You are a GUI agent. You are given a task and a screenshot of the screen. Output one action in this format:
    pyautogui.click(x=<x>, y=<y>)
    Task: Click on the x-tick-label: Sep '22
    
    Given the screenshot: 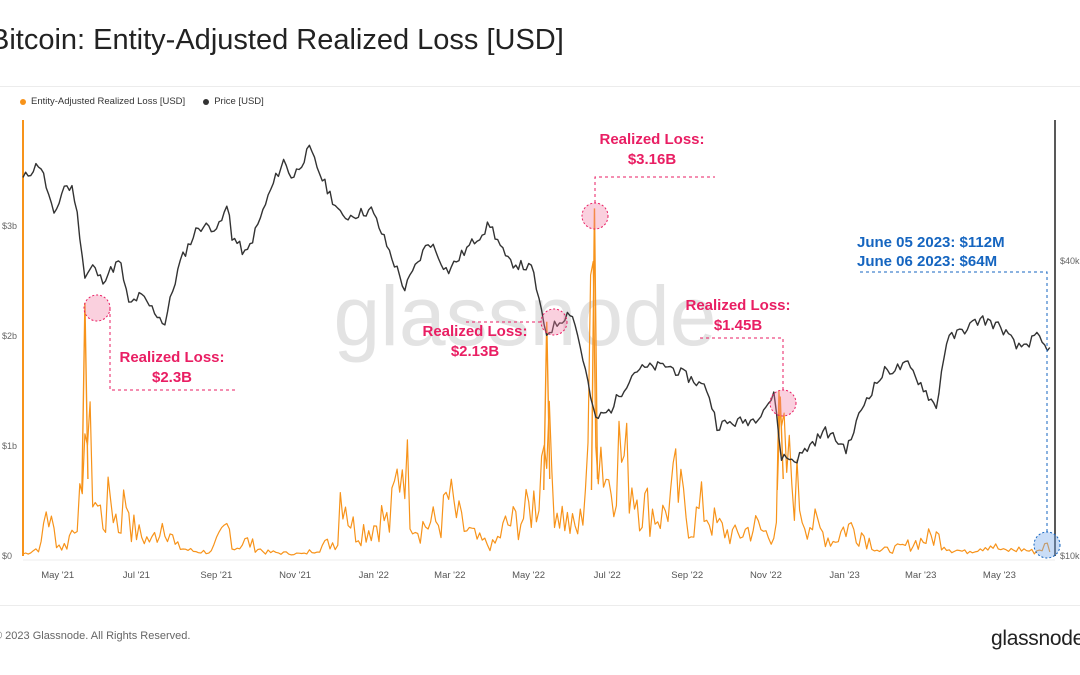 What is the action you would take?
    pyautogui.click(x=687, y=575)
    